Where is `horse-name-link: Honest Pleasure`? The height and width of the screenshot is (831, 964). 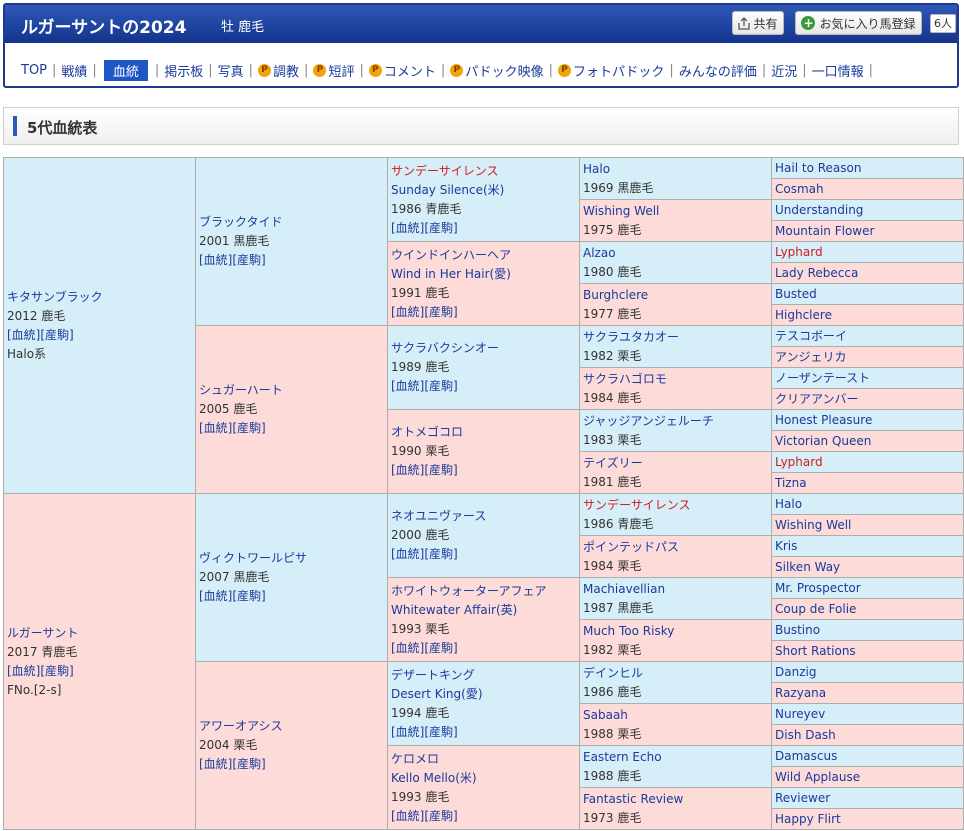
horse-name-link: Honest Pleasure is located at coordinates (824, 419).